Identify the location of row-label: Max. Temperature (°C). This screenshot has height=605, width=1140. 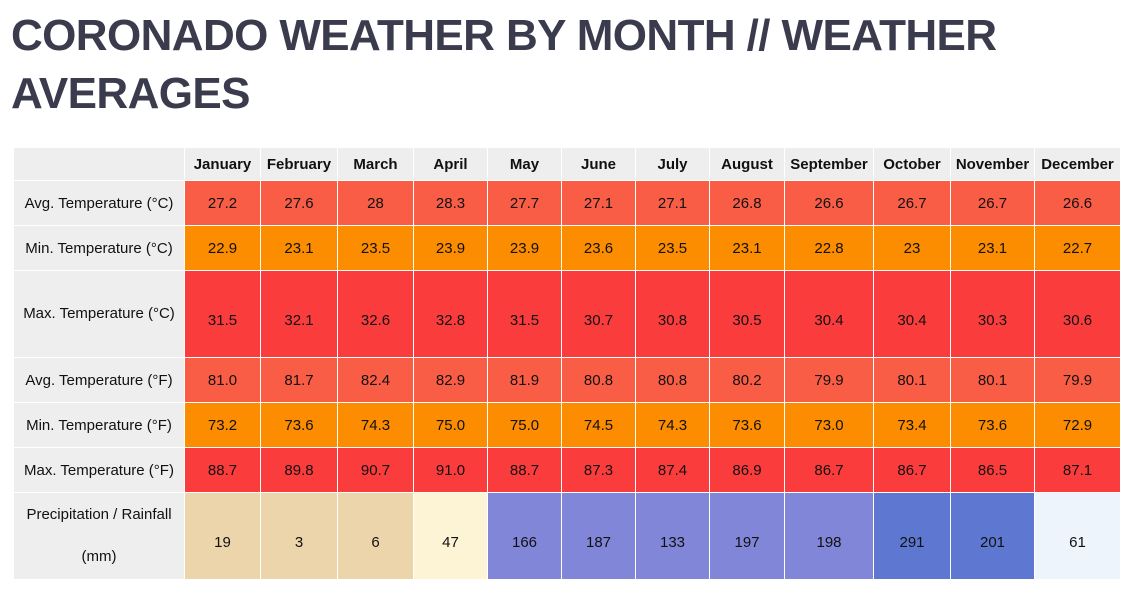
(99, 314).